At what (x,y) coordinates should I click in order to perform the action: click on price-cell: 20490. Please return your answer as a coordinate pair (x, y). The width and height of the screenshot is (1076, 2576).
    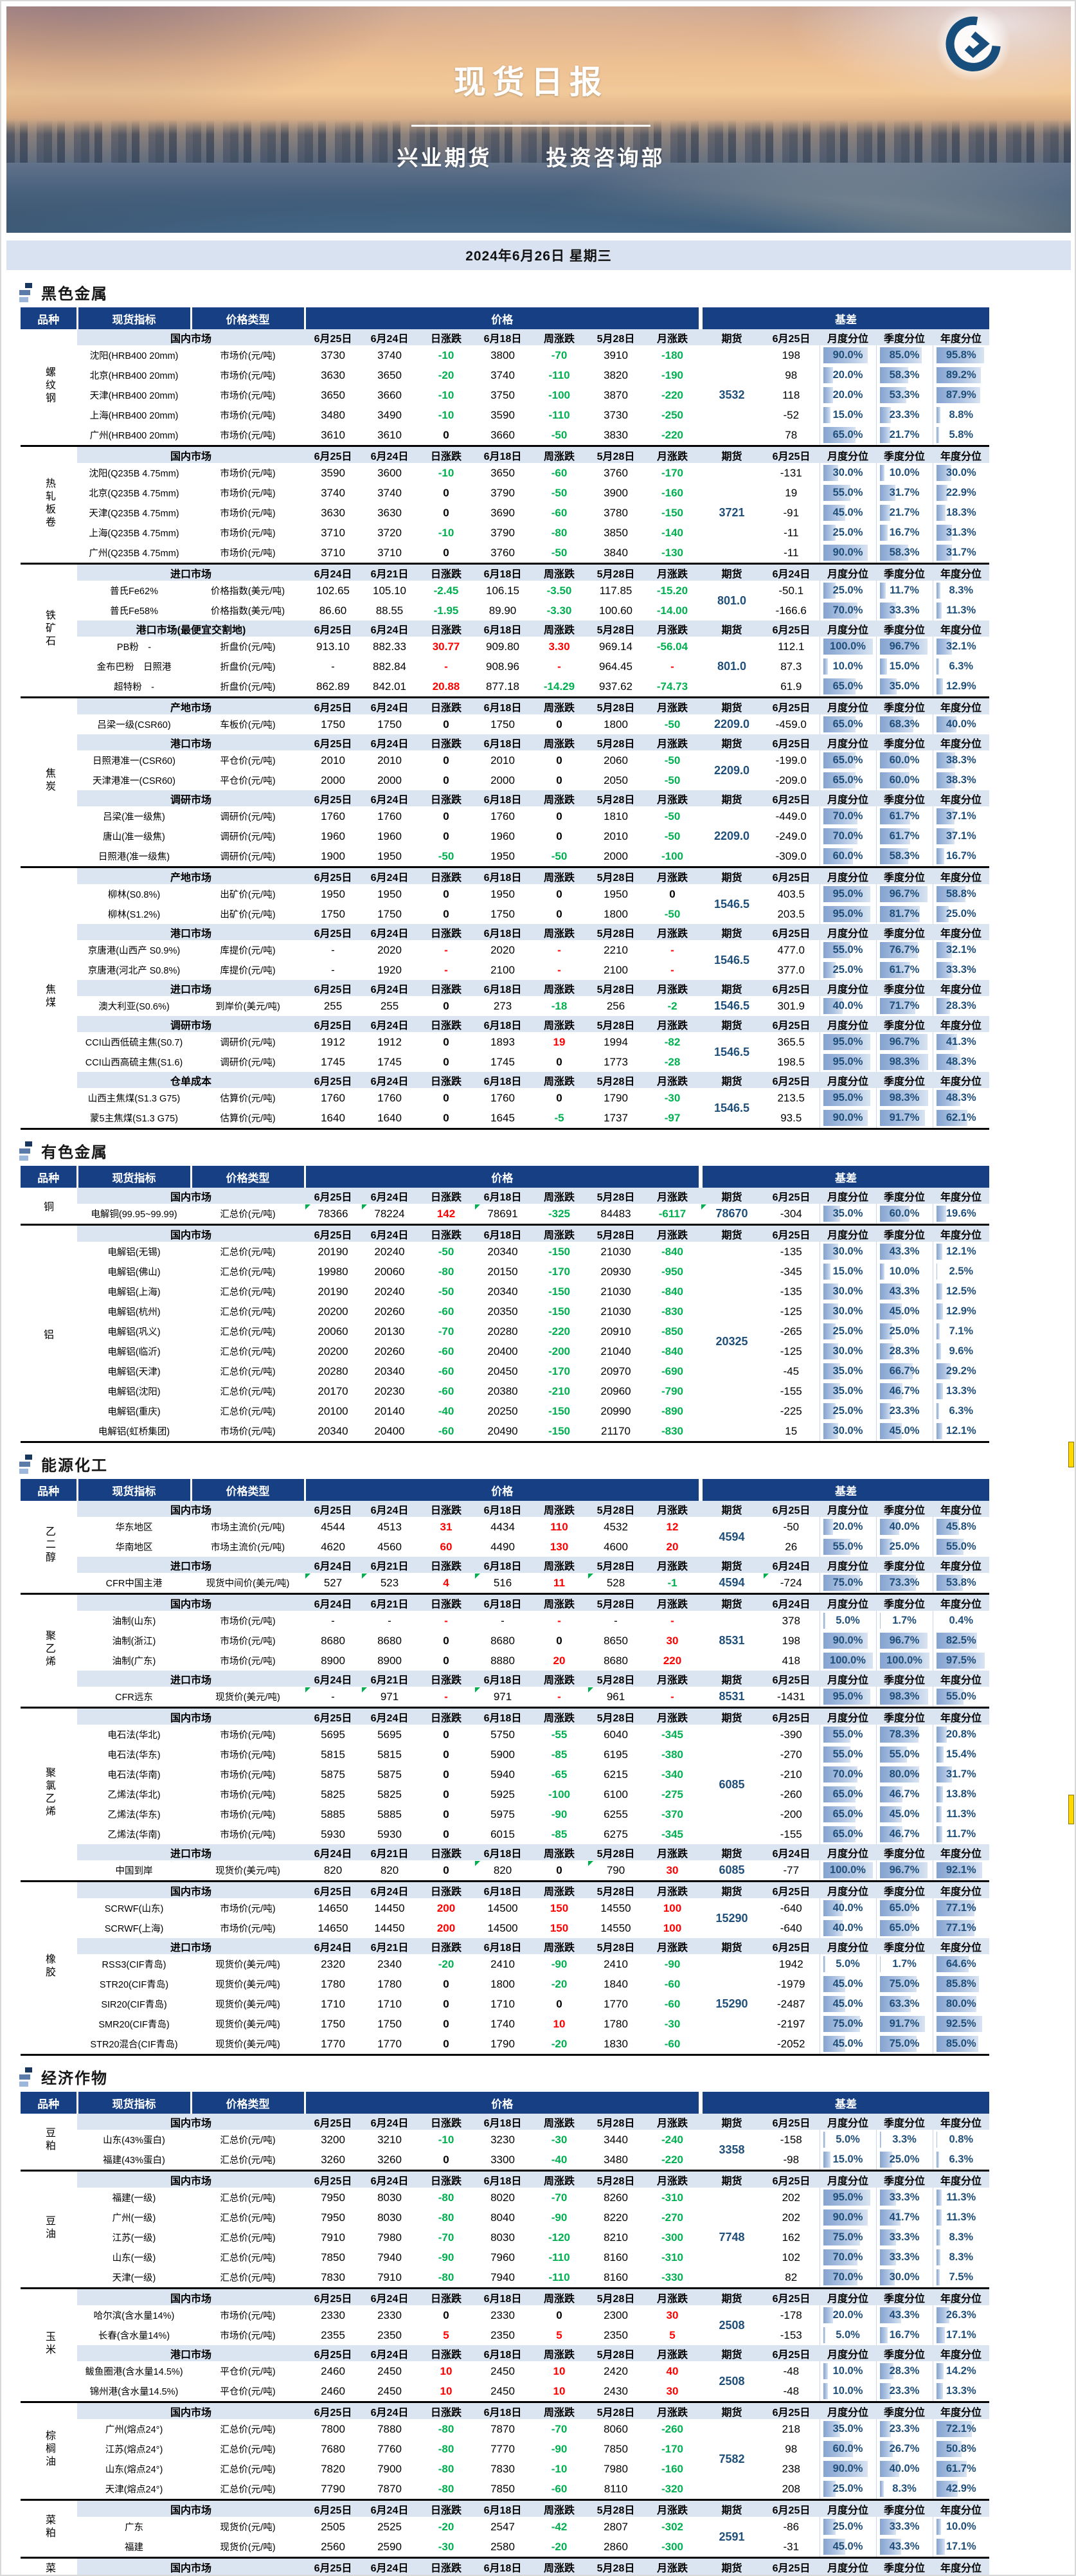
    Looking at the image, I should click on (502, 1430).